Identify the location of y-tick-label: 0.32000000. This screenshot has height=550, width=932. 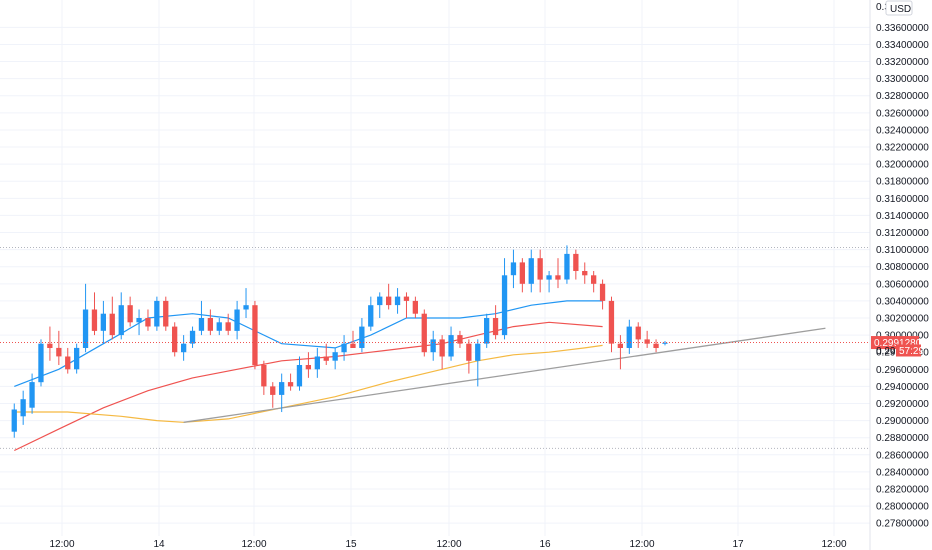
(902, 165).